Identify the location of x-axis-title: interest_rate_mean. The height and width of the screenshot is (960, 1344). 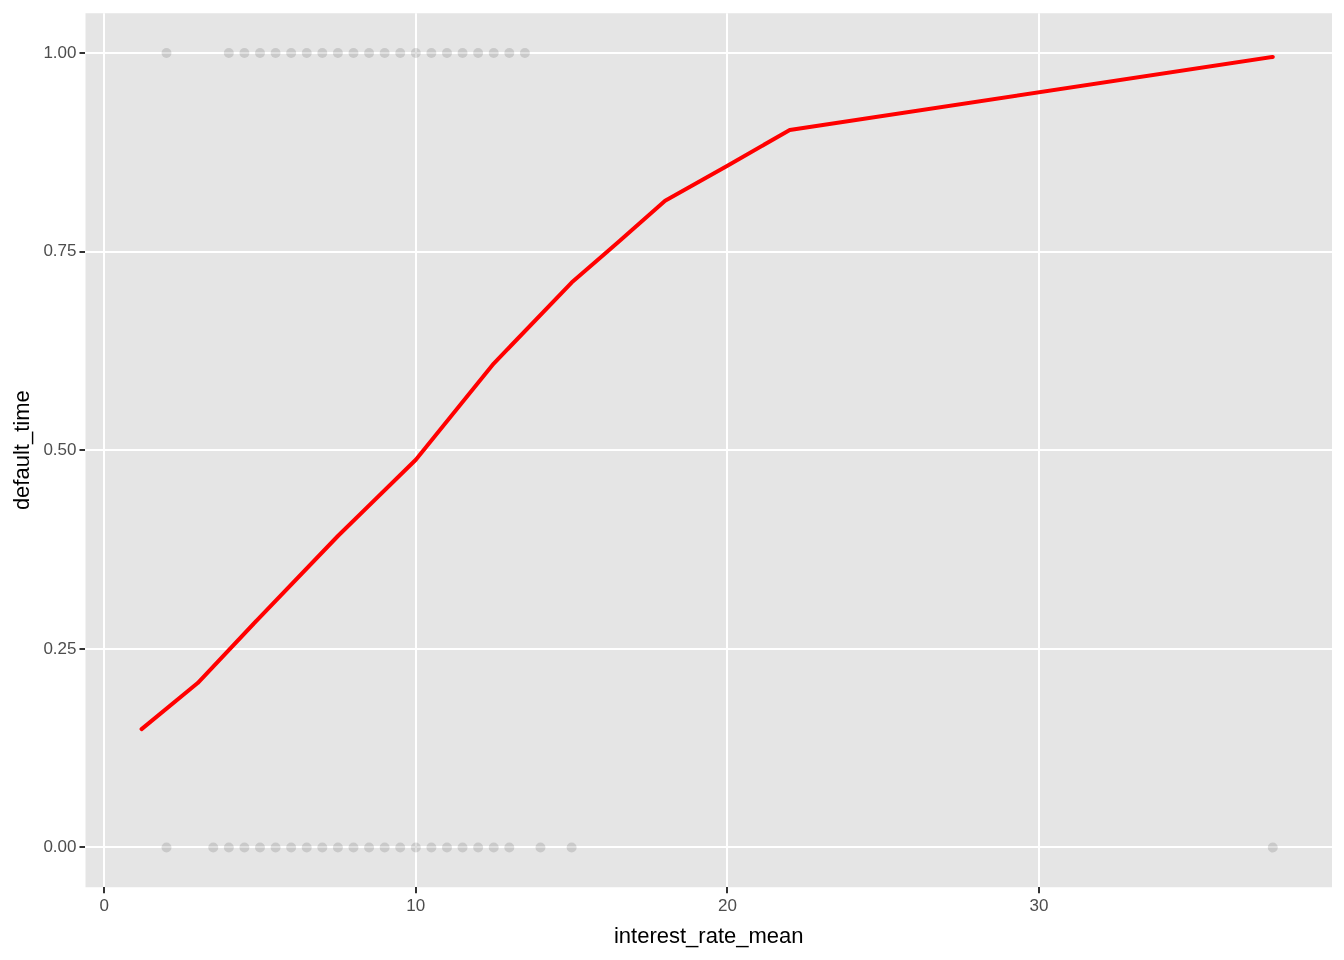
(708, 935).